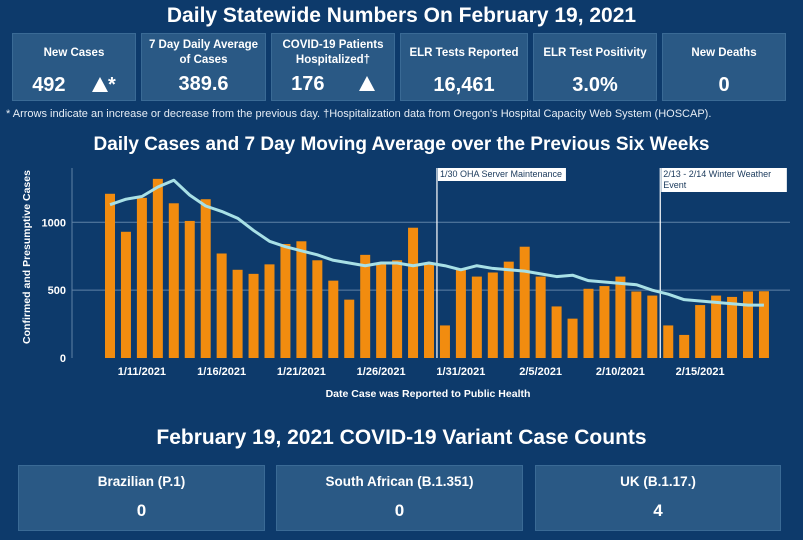 The image size is (803, 540). What do you see at coordinates (301, 372) in the screenshot?
I see `x-tick-label: 1/21/2021` at bounding box center [301, 372].